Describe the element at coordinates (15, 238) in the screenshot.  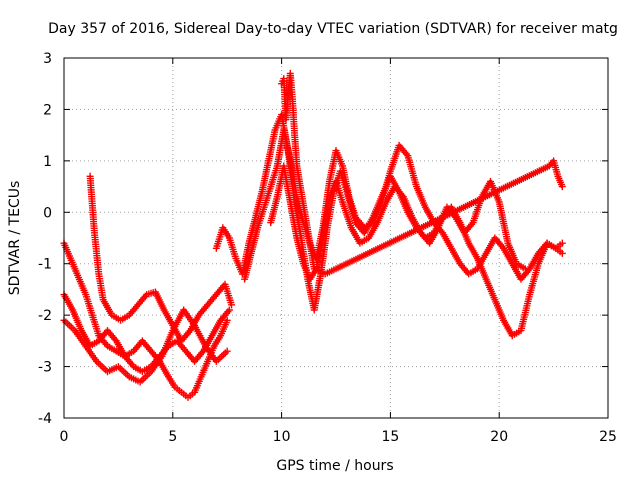
I see `y-axis-title: SDTVAR / TECUs` at that location.